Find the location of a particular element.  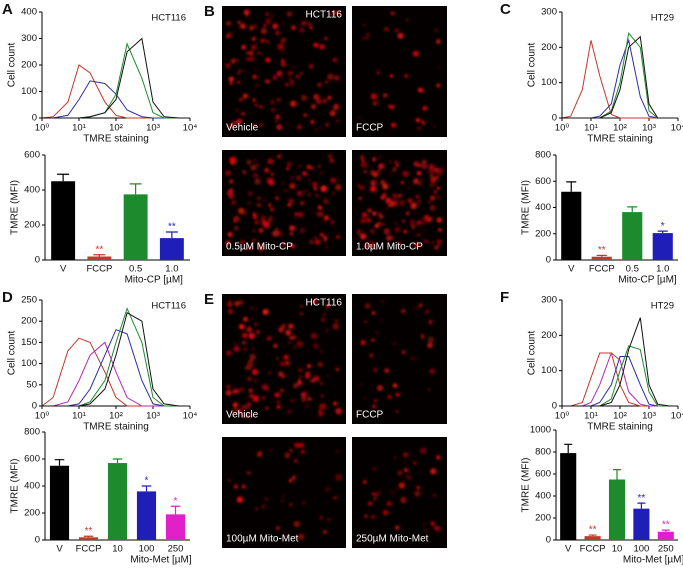

panel-letter: C is located at coordinates (505, 9).